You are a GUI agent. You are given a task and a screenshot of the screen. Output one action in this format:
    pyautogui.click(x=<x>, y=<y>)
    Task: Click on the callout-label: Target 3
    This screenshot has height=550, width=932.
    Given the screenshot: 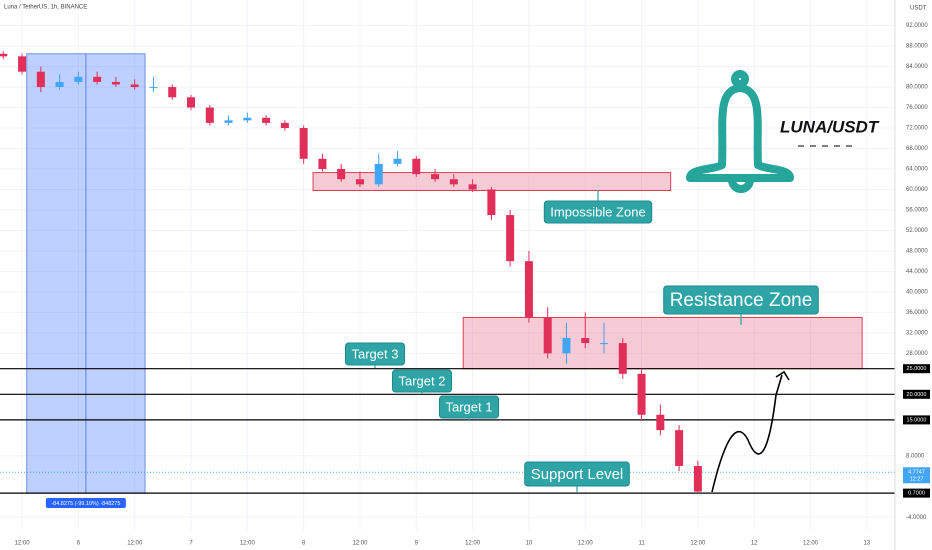 What is the action you would take?
    pyautogui.click(x=375, y=353)
    